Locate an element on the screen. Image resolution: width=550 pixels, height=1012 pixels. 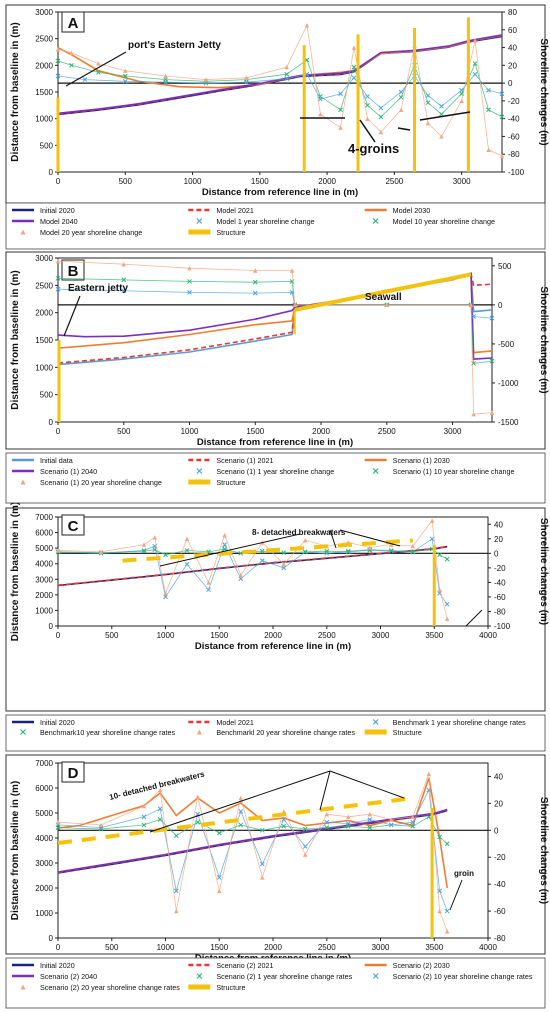
legend-label: Structure is located at coordinates (230, 987).